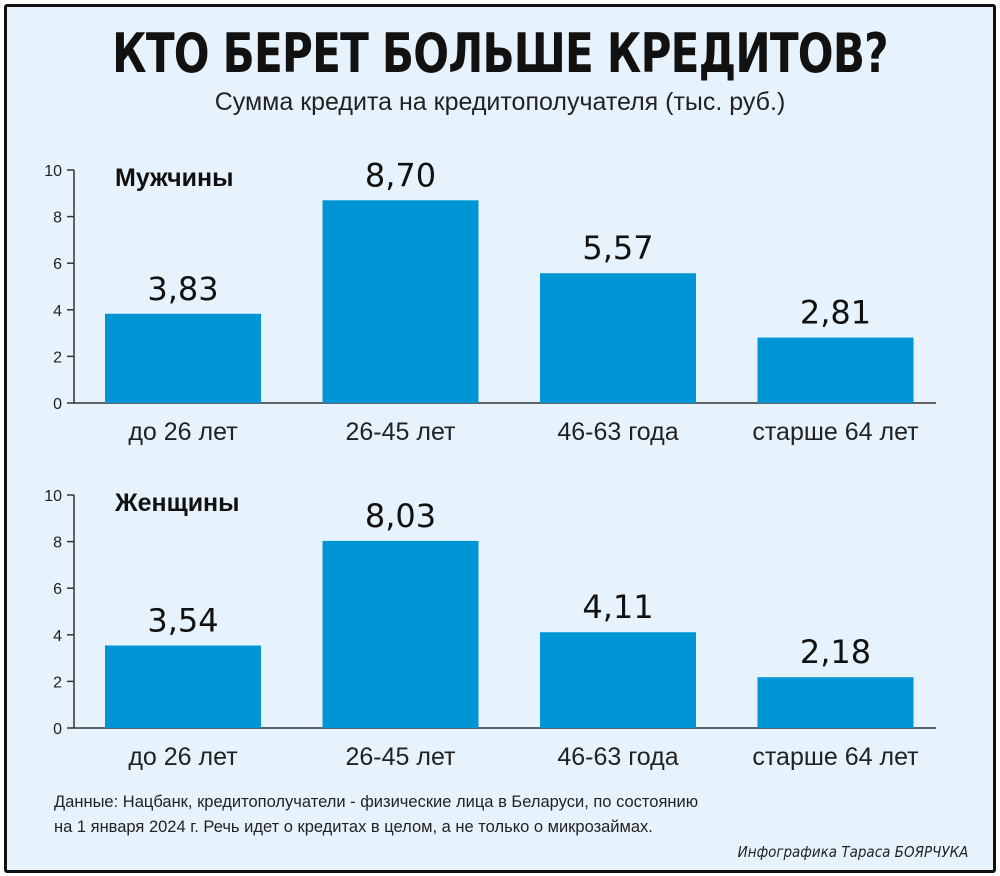 This screenshot has width=1000, height=876. Describe the element at coordinates (177, 503) in the screenshot. I see `chart-women-title: Женщины` at that location.